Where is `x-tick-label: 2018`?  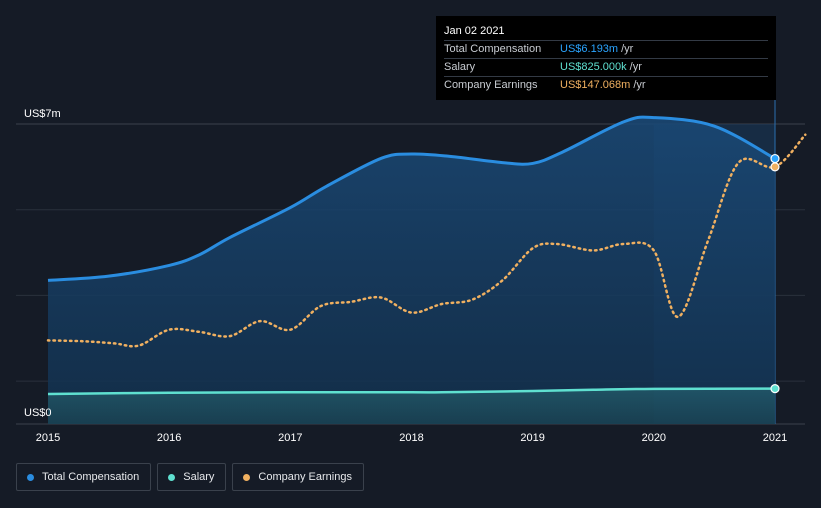
x-tick-label: 2018 is located at coordinates (411, 438).